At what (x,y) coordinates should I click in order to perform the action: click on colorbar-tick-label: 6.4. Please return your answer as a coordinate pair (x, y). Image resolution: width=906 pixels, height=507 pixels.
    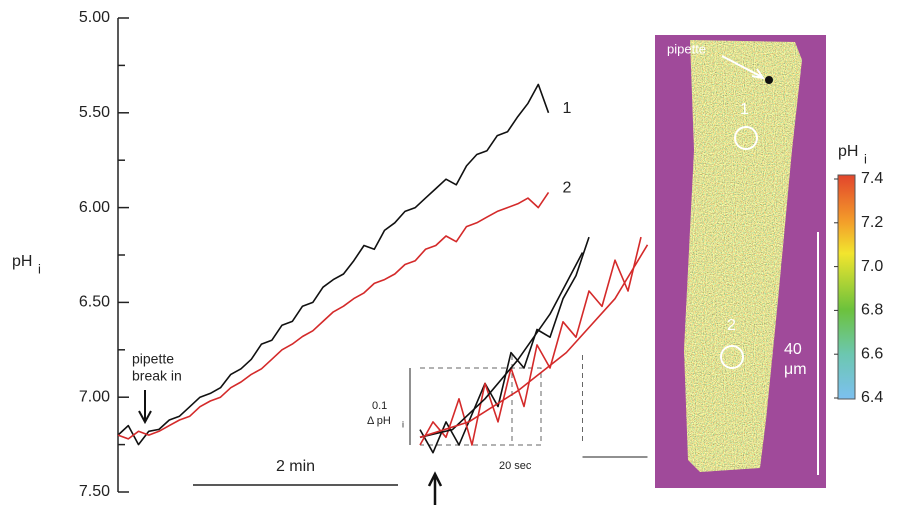
    Looking at the image, I should click on (872, 397).